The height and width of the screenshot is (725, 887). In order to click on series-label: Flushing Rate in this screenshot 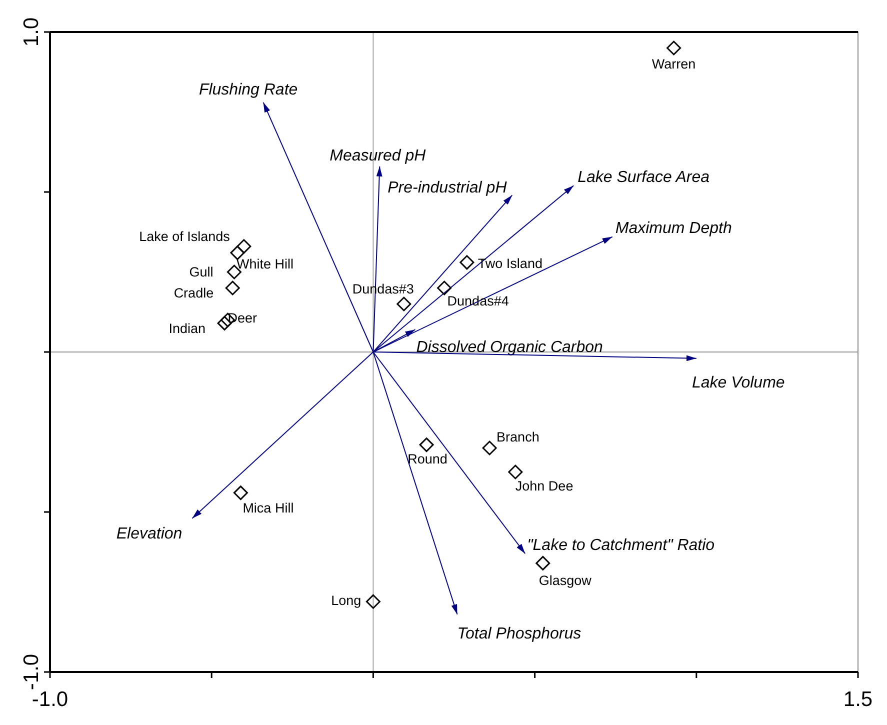, I will do `click(248, 90)`.